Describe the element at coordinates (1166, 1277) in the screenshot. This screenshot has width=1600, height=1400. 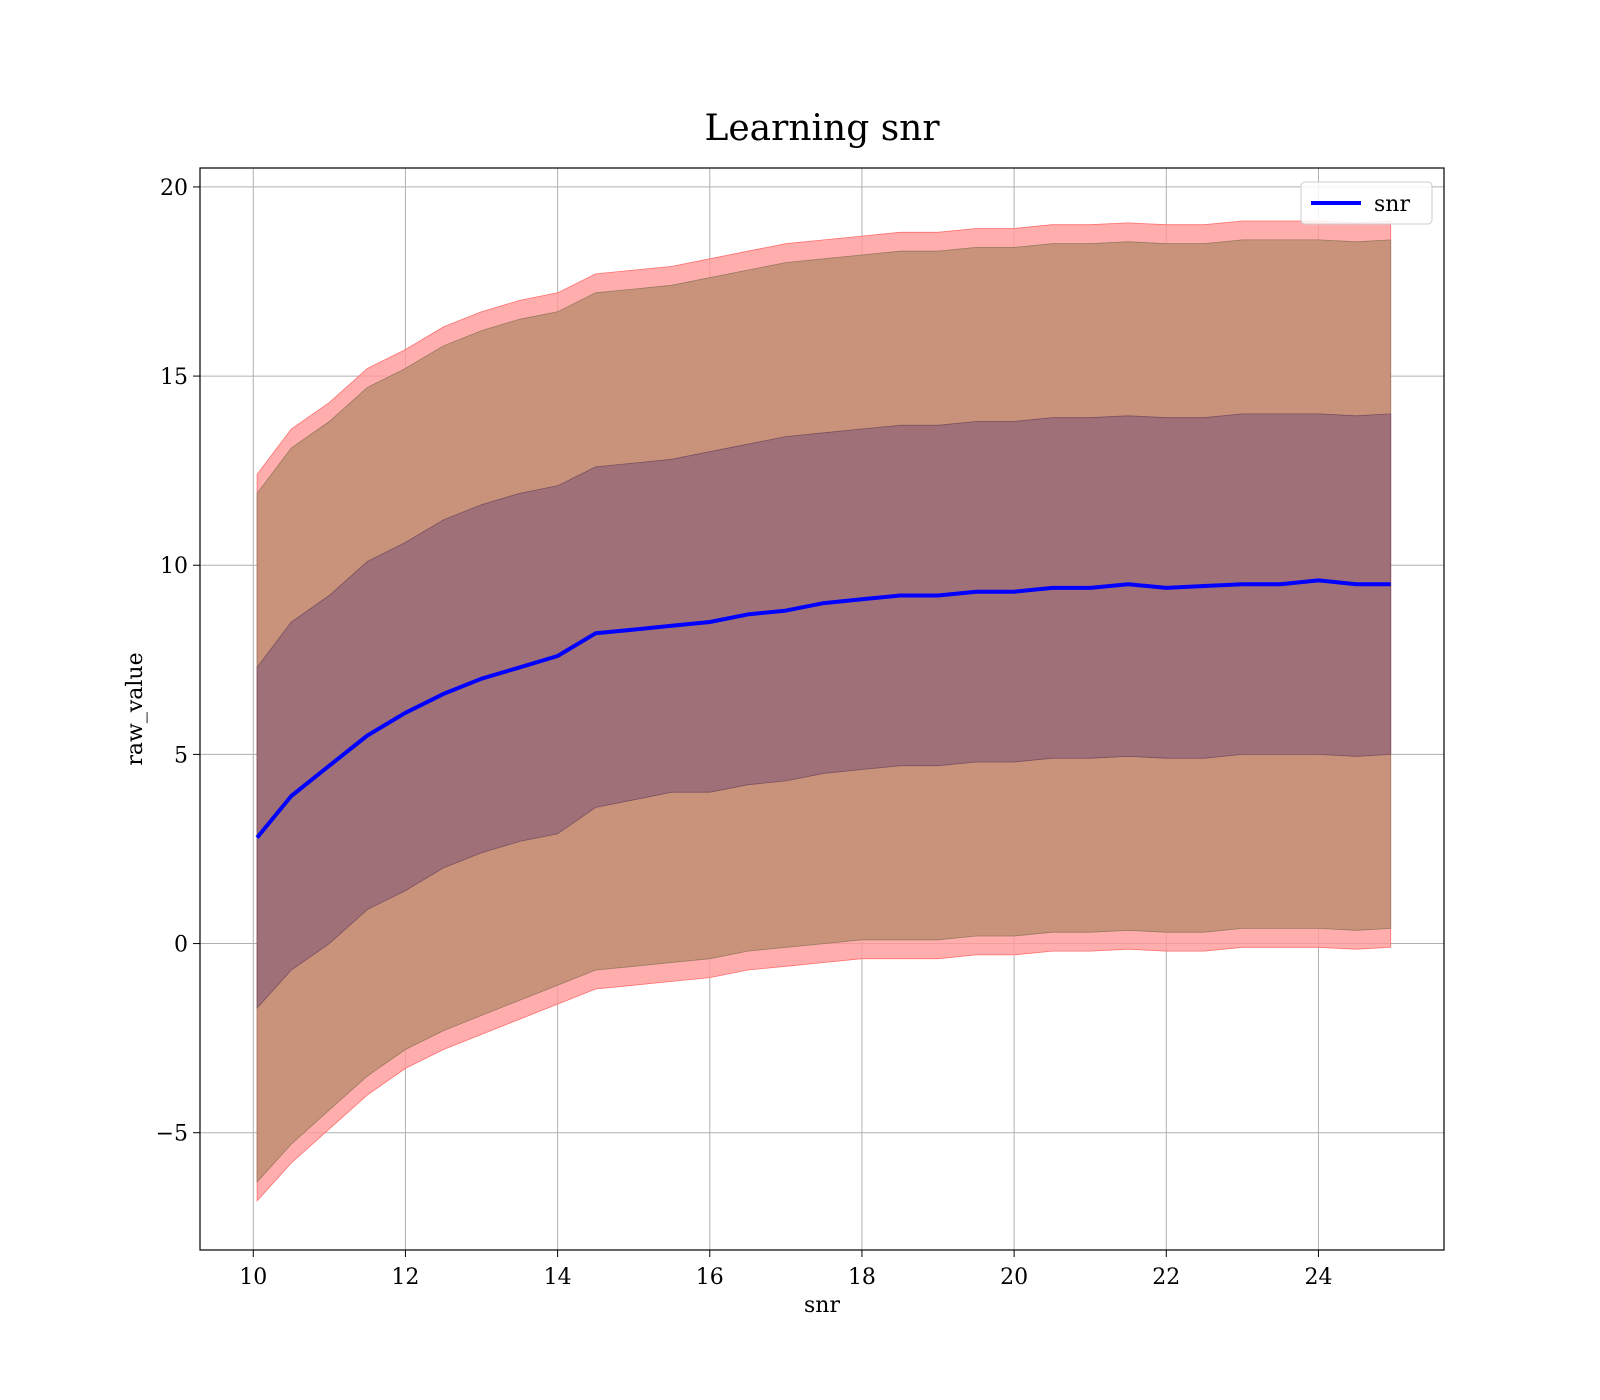
I see `x-tick-label: 22` at that location.